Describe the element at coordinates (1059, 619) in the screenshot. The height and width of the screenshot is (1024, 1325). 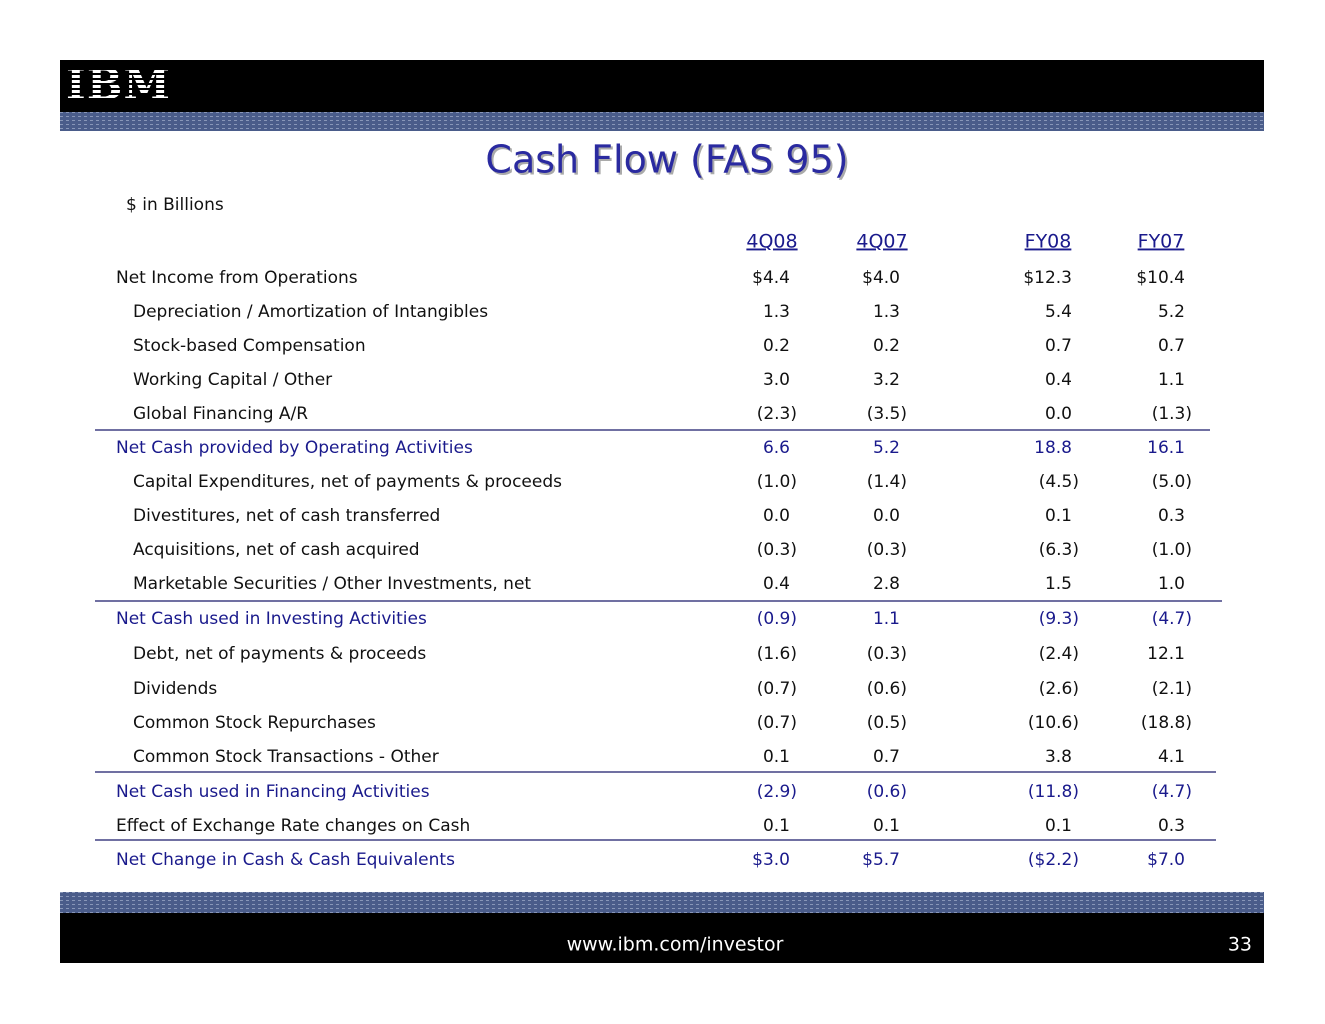
I see `cell: (9.3)` at that location.